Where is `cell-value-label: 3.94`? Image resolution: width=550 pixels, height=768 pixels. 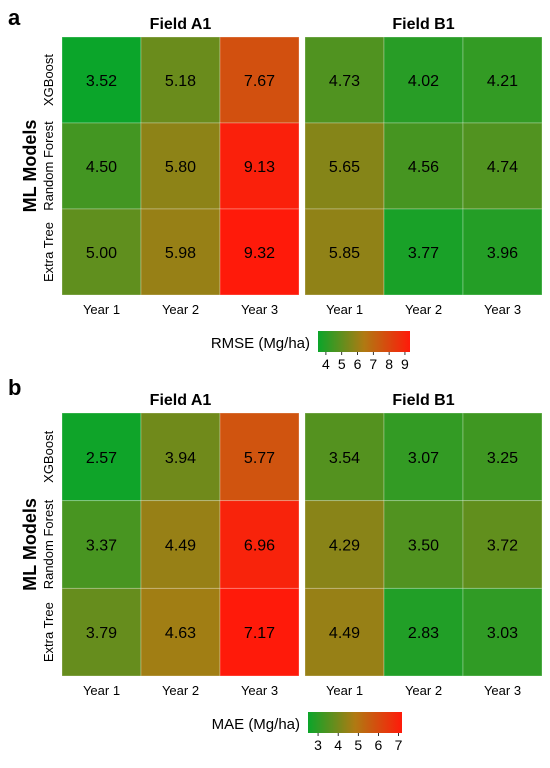 cell-value-label: 3.94 is located at coordinates (180, 458).